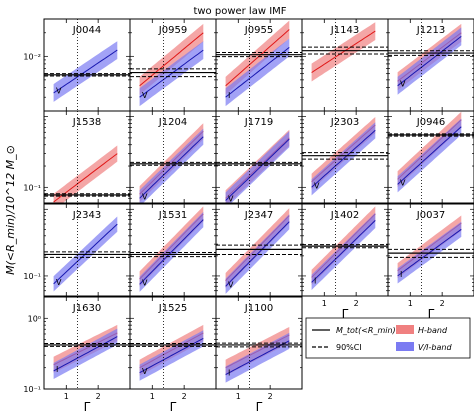 The width and height of the screenshot is (474, 415). What do you see at coordinates (405, 346) in the screenshot?
I see `legend-blue-swatch` at bounding box center [405, 346].